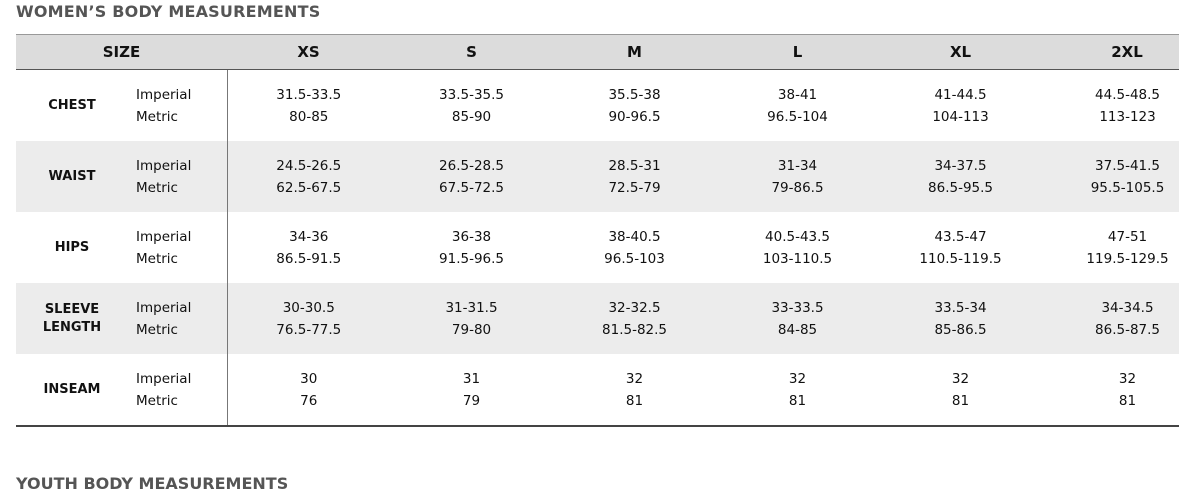 The height and width of the screenshot is (493, 1179). What do you see at coordinates (309, 378) in the screenshot?
I see `imperial-value: 30` at bounding box center [309, 378].